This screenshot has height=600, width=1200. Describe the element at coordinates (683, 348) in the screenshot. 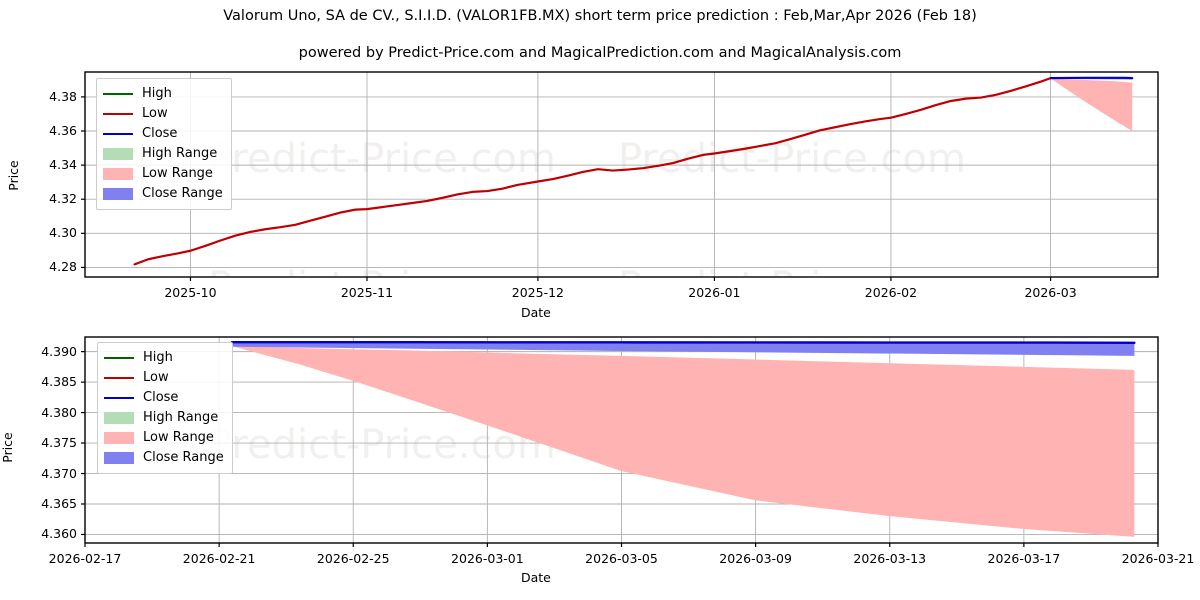

I see `band-close-range` at that location.